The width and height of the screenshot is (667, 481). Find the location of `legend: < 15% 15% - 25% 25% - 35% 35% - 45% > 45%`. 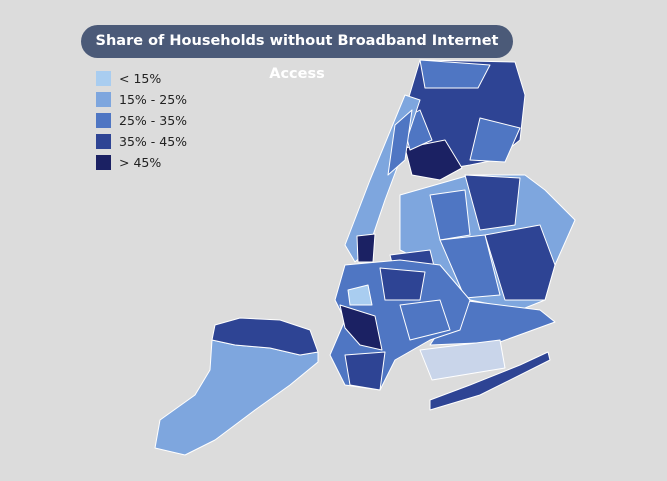

legend: < 15% 15% - 25% 25% - 35% 35% - 45% > 45% is located at coordinates (141, 120).